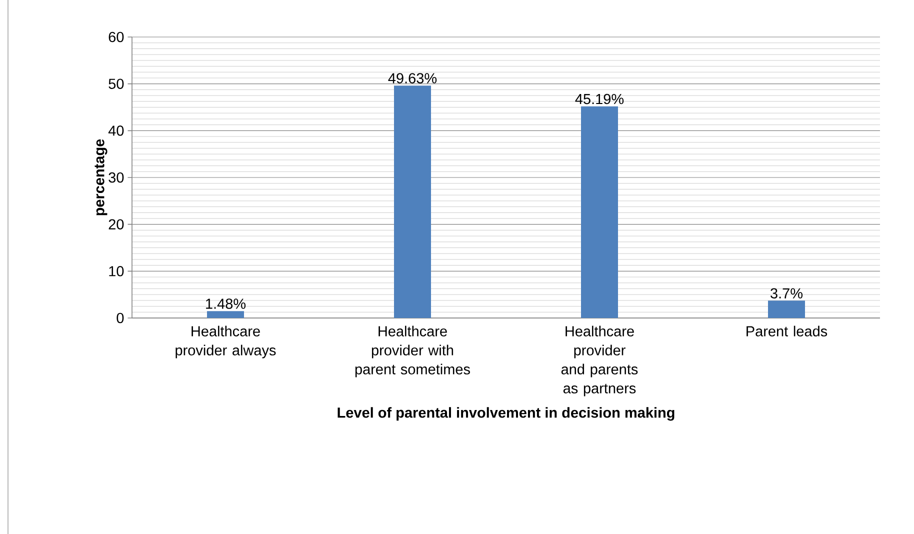 Image resolution: width=914 pixels, height=534 pixels. I want to click on y-tick-label: 0, so click(120, 318).